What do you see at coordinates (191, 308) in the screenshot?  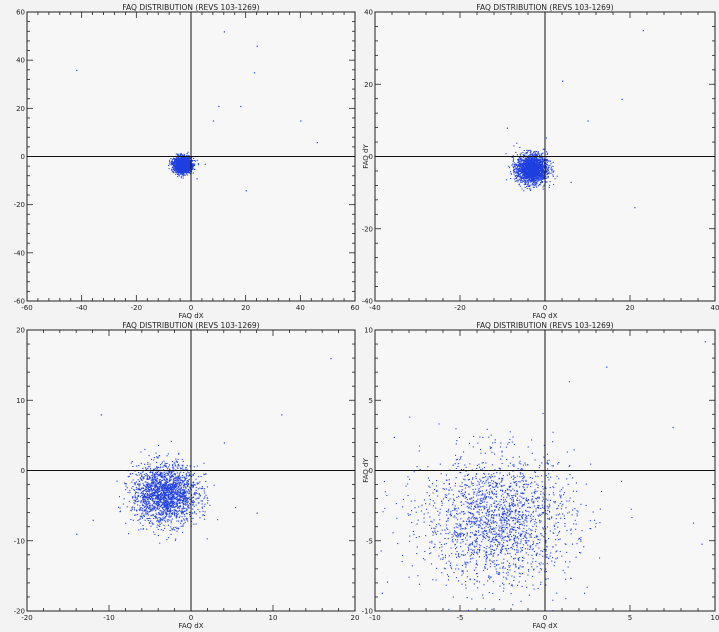 I see `x-tick-label: 0` at bounding box center [191, 308].